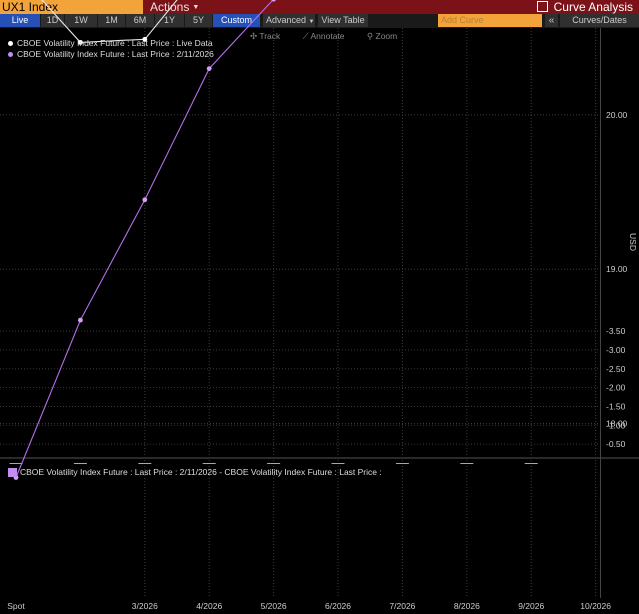 The width and height of the screenshot is (639, 614). What do you see at coordinates (490, 20) in the screenshot?
I see `add-curve-input` at bounding box center [490, 20].